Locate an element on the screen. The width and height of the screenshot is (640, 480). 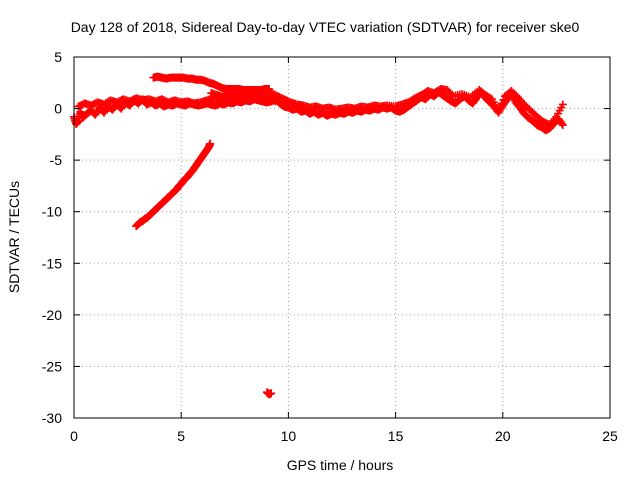
y-tick-label: 0 is located at coordinates (58, 109).